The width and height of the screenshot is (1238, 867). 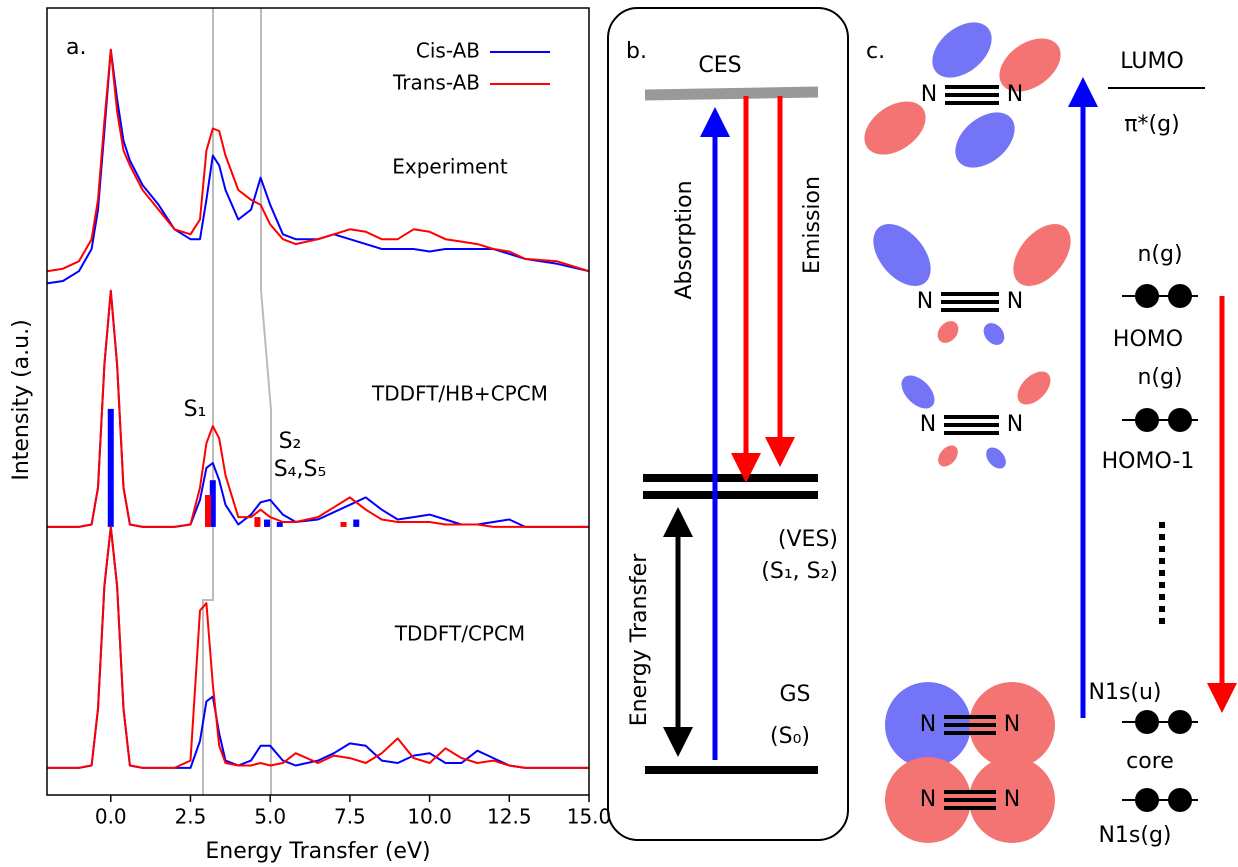 What do you see at coordinates (448, 51) in the screenshot?
I see `legend-label: Cis-AB` at bounding box center [448, 51].